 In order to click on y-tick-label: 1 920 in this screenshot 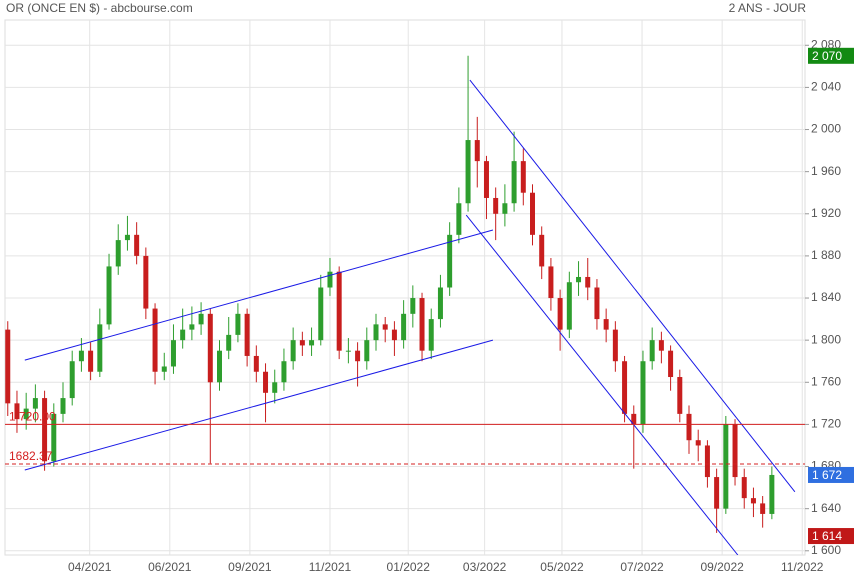, I will do `click(826, 213)`.